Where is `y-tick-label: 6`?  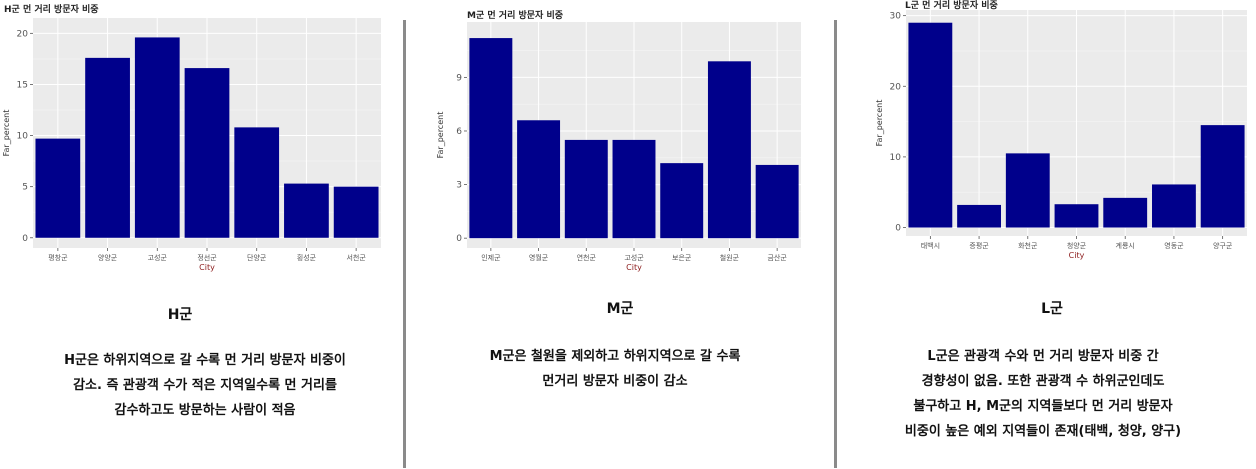 y-tick-label: 6 is located at coordinates (459, 132).